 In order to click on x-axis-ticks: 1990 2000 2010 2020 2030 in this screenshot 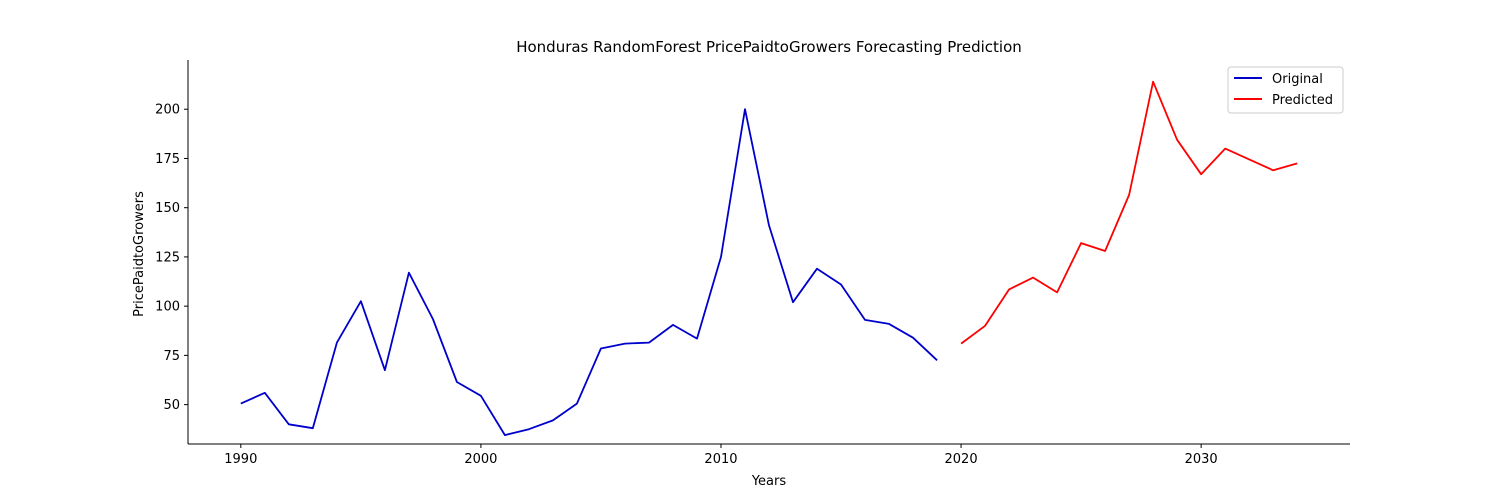, I will do `click(721, 455)`.